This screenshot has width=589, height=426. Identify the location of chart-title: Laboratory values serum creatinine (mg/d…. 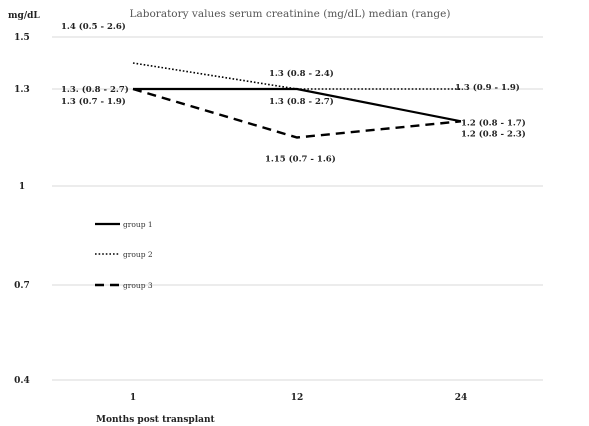
(290, 14).